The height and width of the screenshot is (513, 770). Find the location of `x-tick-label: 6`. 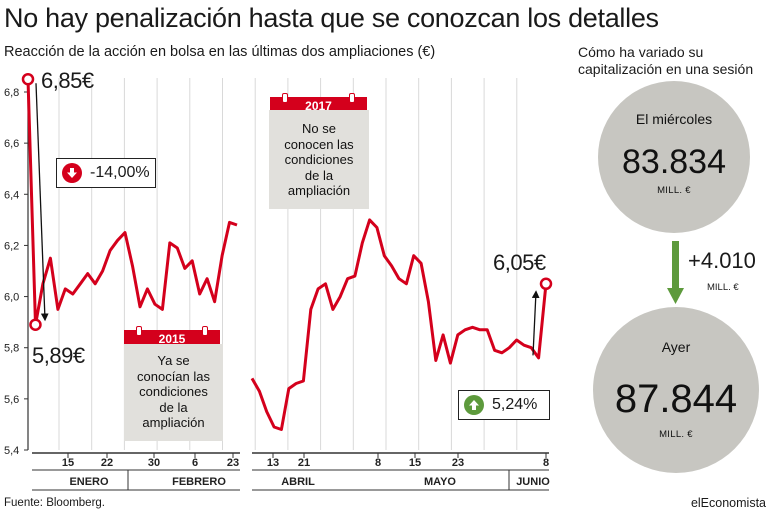

x-tick-label: 6 is located at coordinates (195, 463).